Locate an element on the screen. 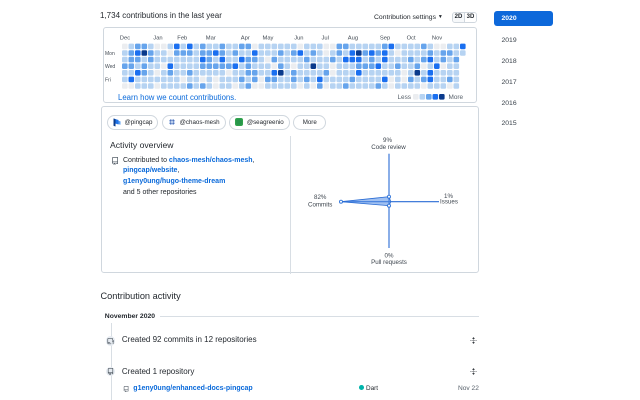 The width and height of the screenshot is (640, 400). svg-text: May is located at coordinates (268, 38).